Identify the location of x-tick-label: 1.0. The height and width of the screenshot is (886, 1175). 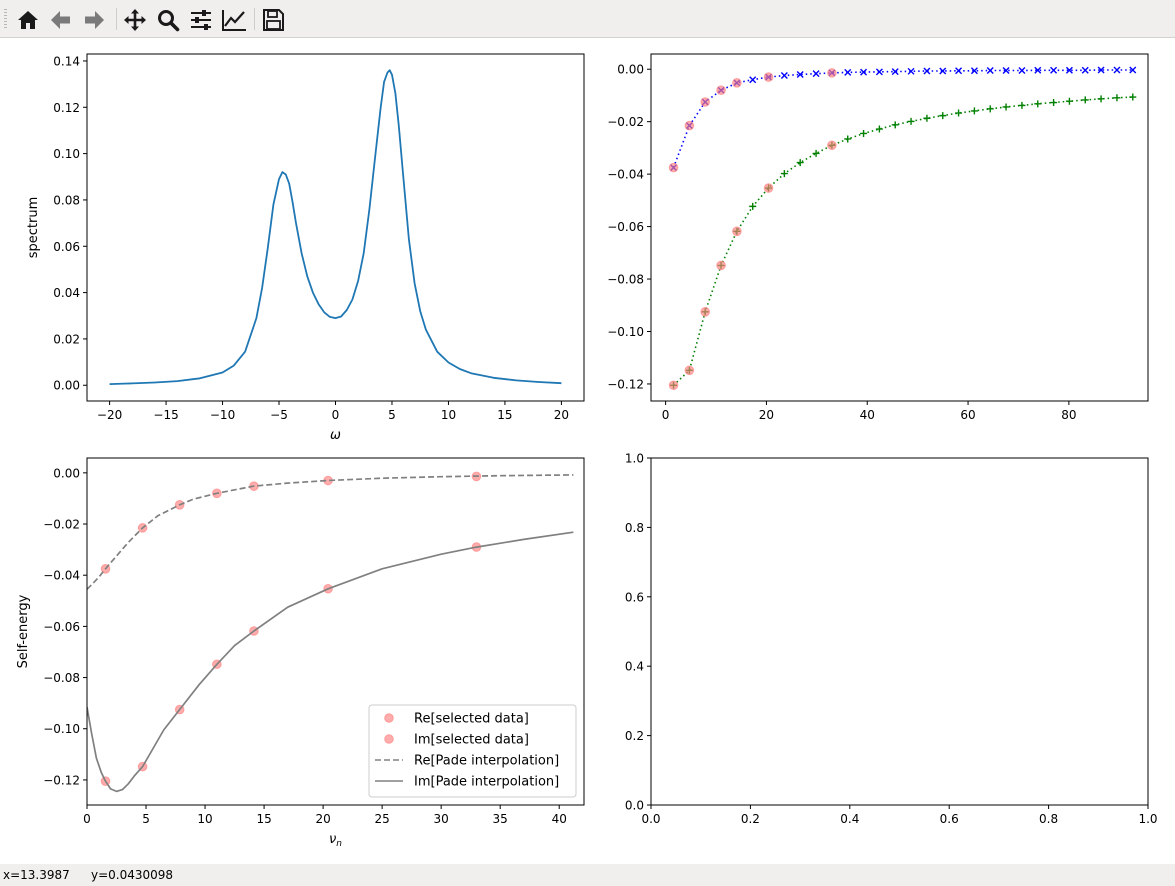
(1147, 819).